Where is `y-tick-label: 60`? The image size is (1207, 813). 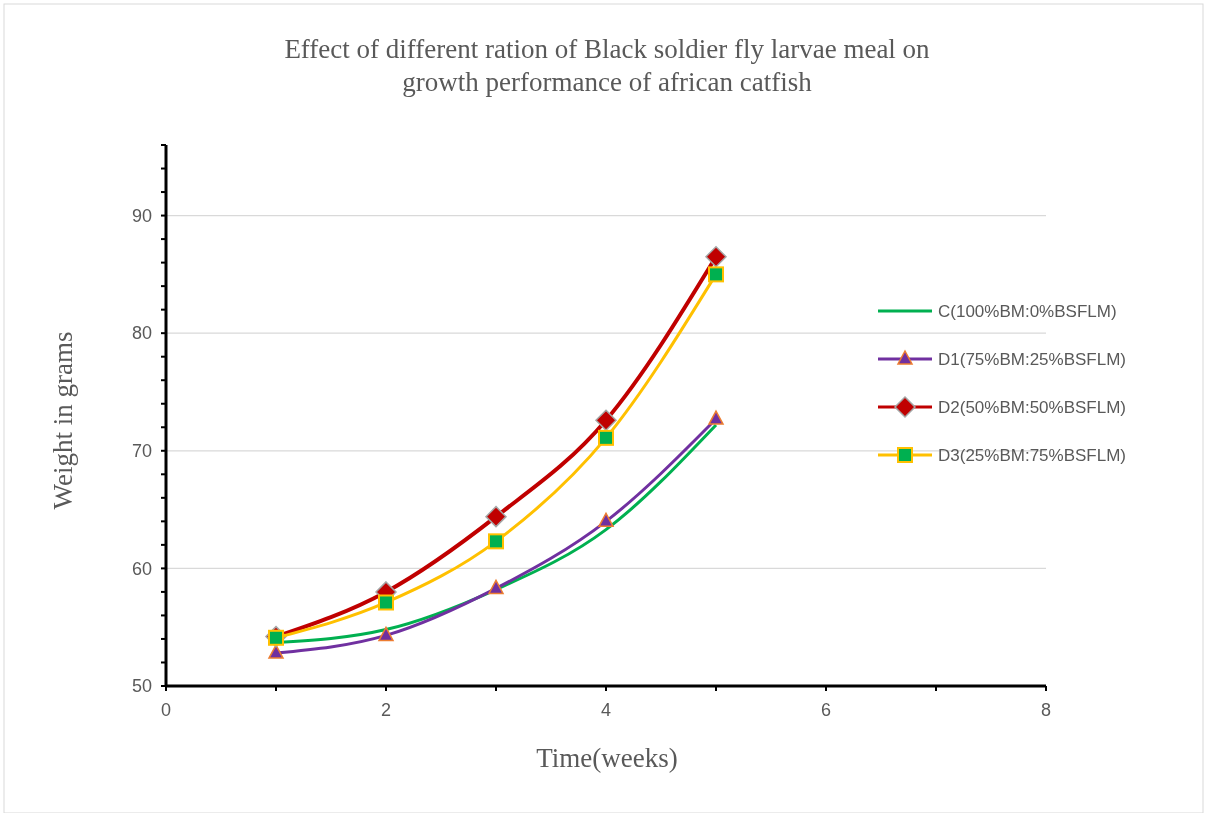 y-tick-label: 60 is located at coordinates (141, 568).